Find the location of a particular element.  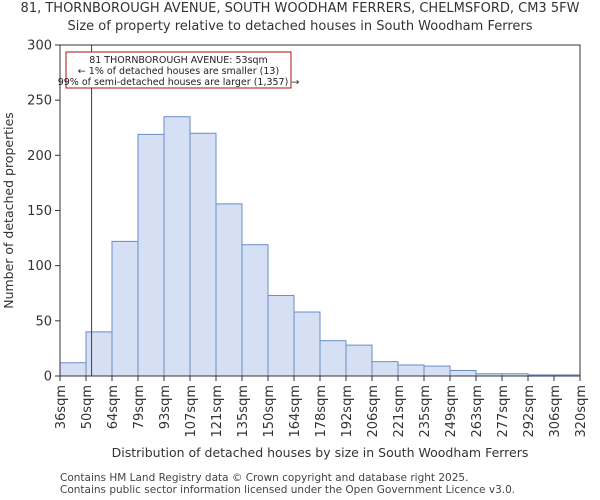

x-tick-label: 79sqm is located at coordinates (139, 407).